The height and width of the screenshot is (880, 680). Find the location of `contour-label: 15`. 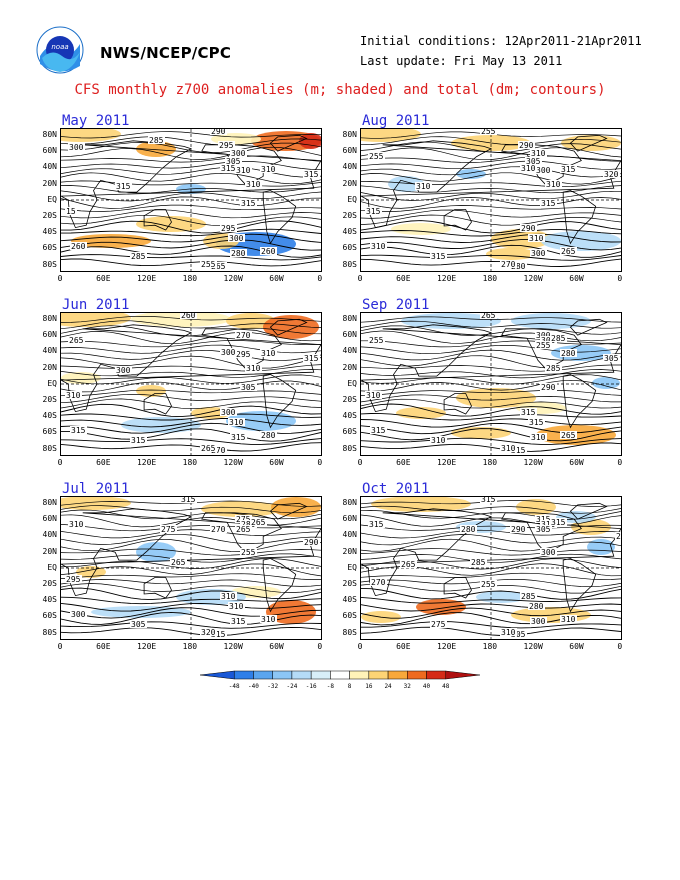

contour-label: 15 is located at coordinates (71, 211).